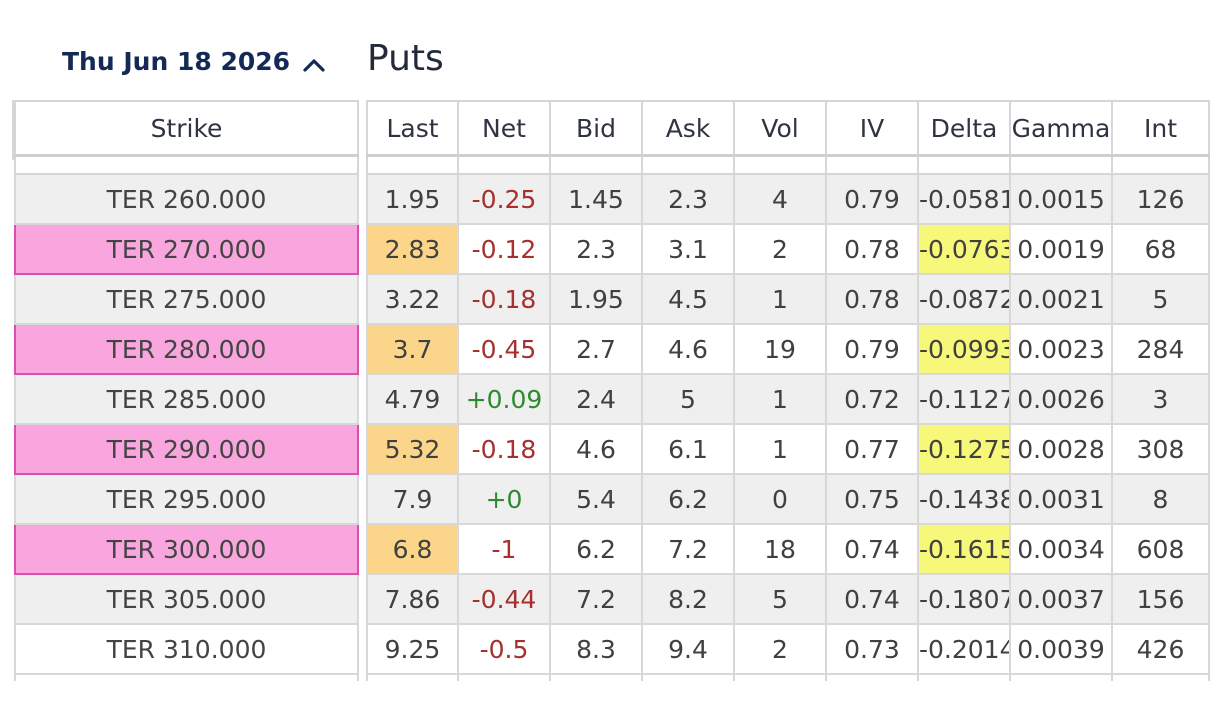 Image resolution: width=1218 pixels, height=703 pixels. Describe the element at coordinates (964, 249) in the screenshot. I see `delta-cell: -0.0763` at that location.